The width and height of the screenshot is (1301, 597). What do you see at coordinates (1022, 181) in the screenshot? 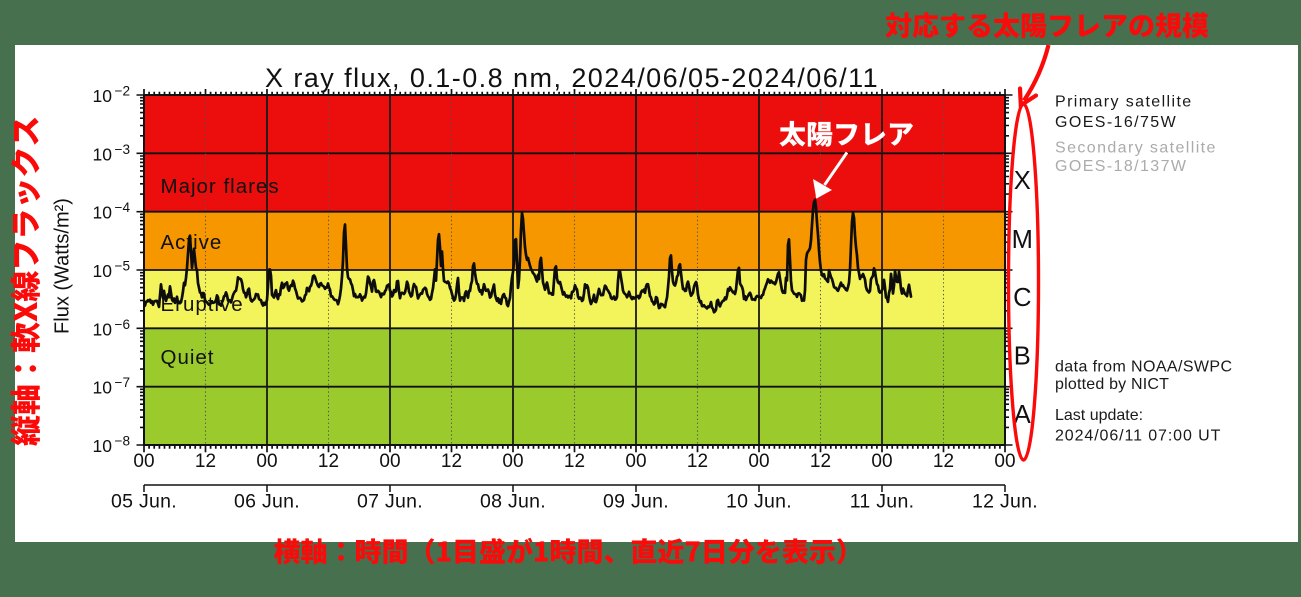
I see `svg-text: X` at bounding box center [1022, 181].